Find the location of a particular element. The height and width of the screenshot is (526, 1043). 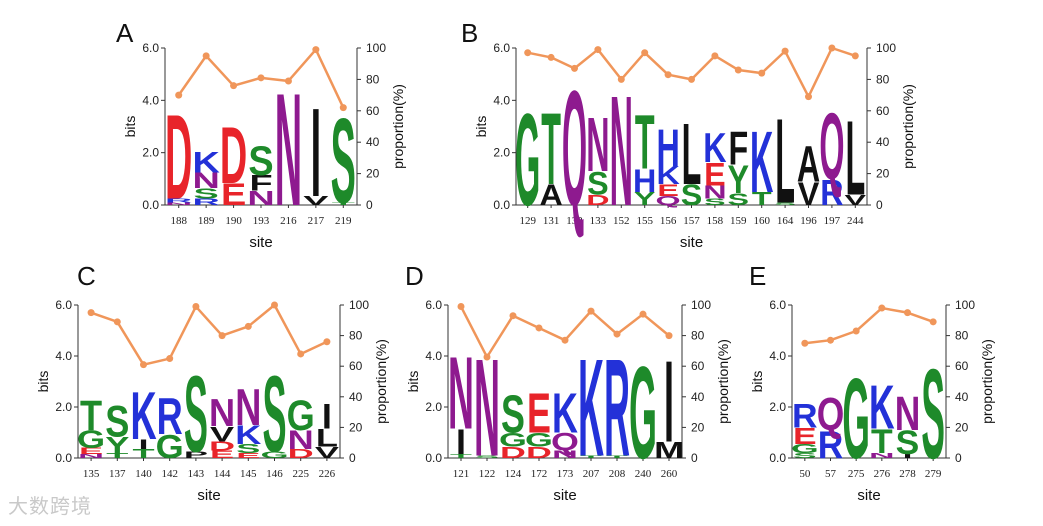

logo-letter: L is located at coordinates (785, 160).